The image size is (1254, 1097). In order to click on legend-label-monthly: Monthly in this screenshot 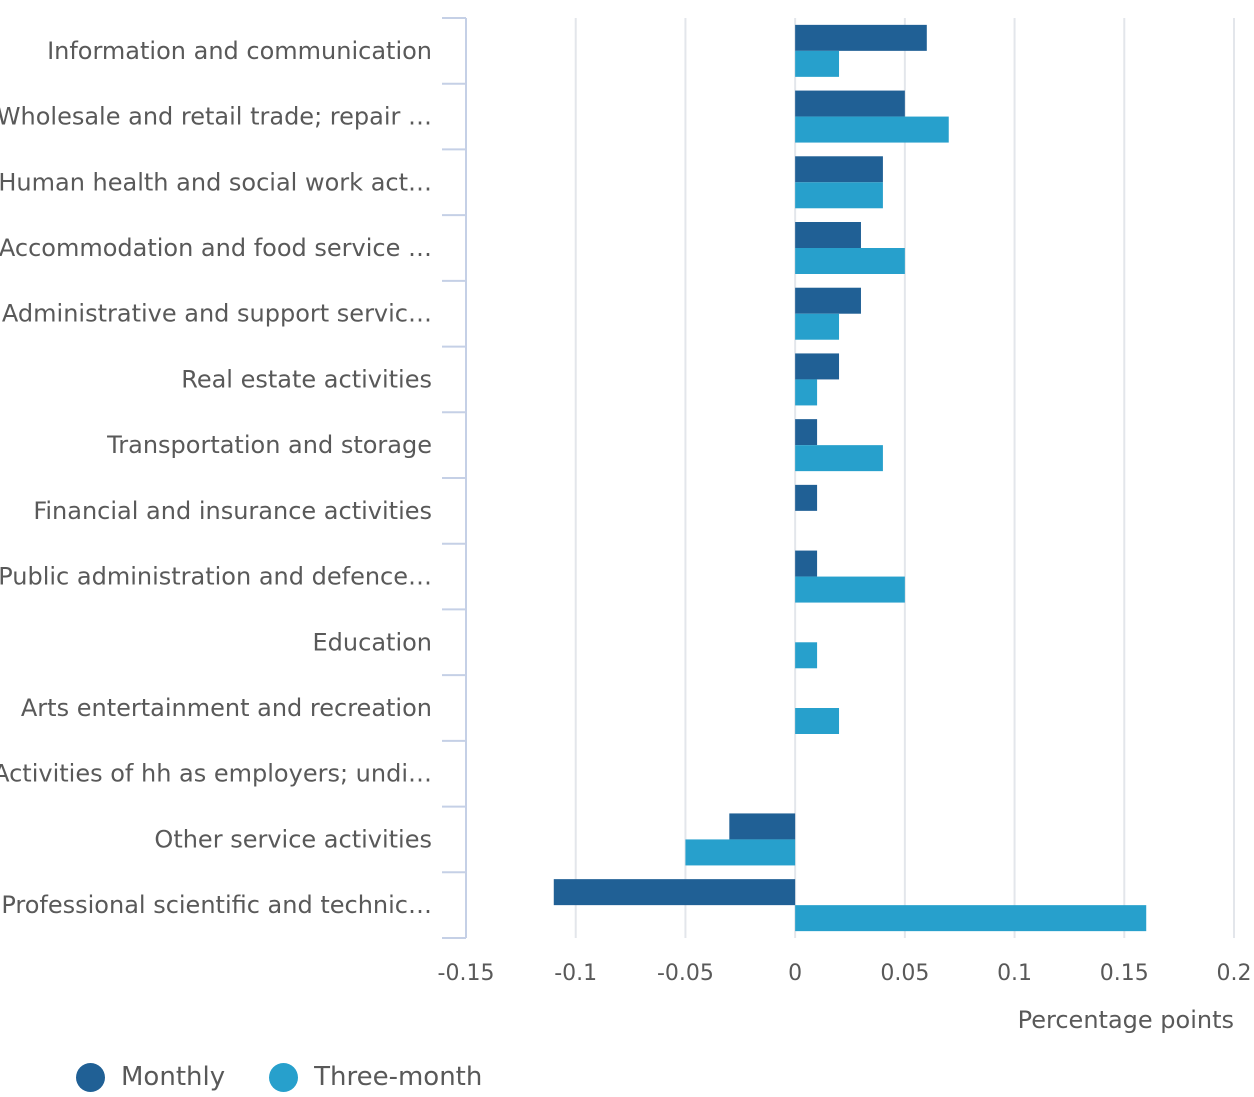, I will do `click(173, 1077)`.